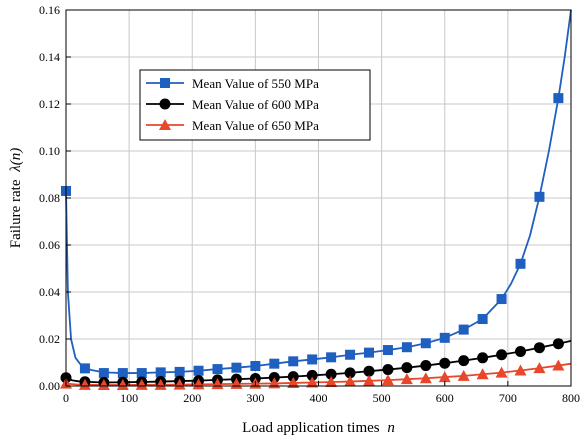 The image size is (580, 440). Describe the element at coordinates (49, 104) in the screenshot. I see `y-tick-label: 0.12` at that location.